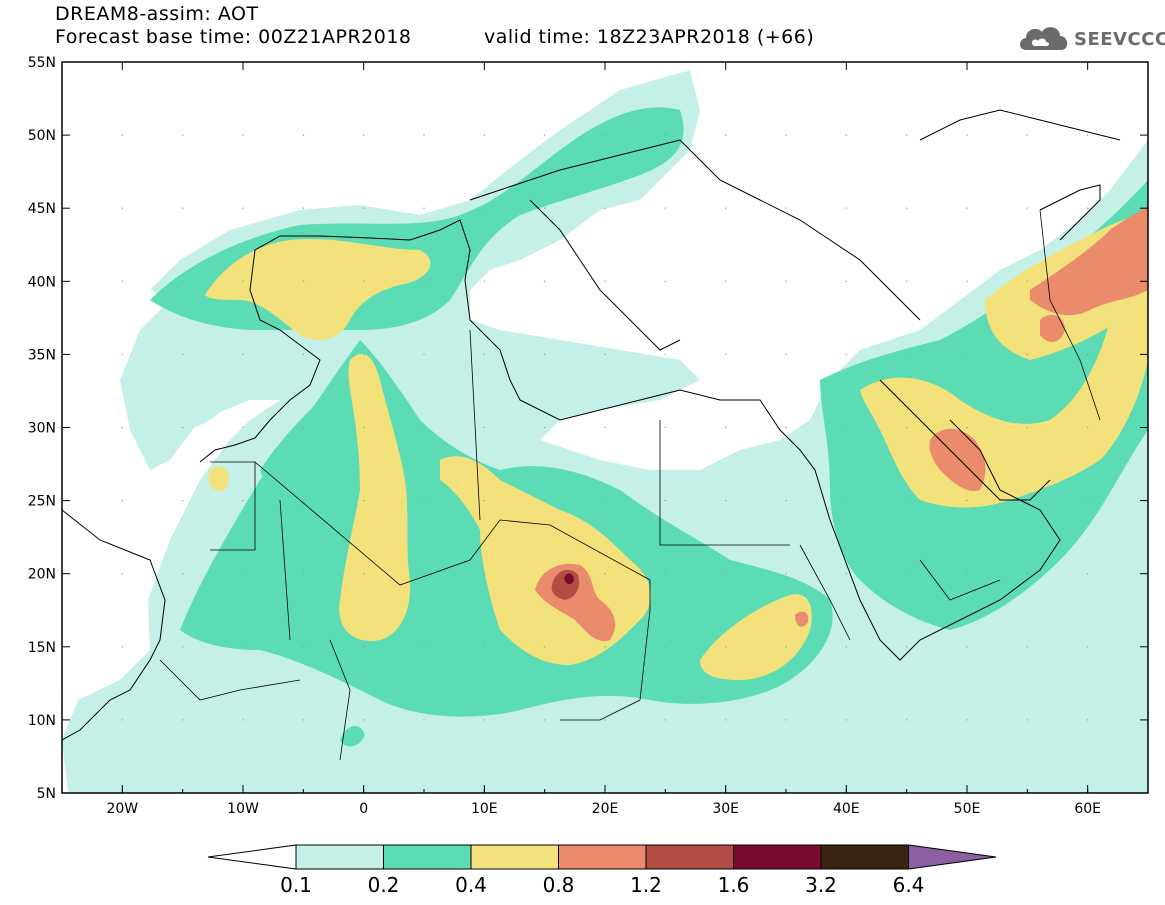 The image size is (1165, 905). What do you see at coordinates (1119, 39) in the screenshot?
I see `logo-text: SEEVCCC` at bounding box center [1119, 39].